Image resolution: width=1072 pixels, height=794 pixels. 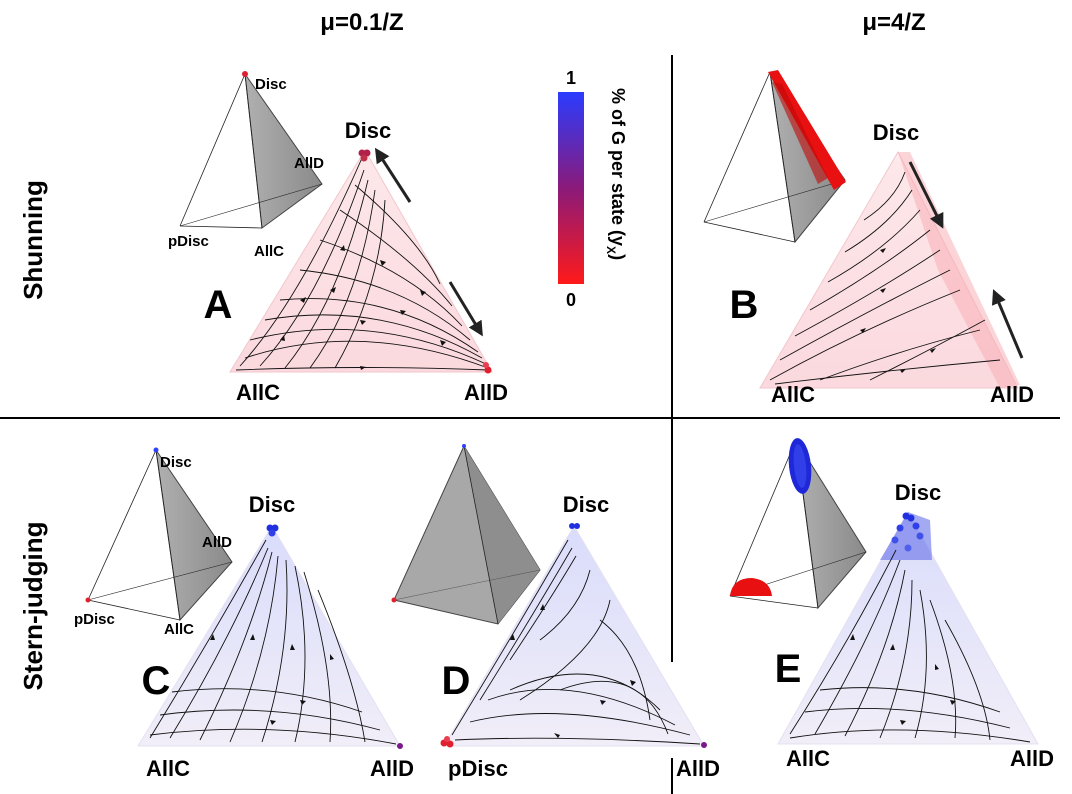 What do you see at coordinates (156, 681) in the screenshot?
I see `panel-c-letter: C` at bounding box center [156, 681].